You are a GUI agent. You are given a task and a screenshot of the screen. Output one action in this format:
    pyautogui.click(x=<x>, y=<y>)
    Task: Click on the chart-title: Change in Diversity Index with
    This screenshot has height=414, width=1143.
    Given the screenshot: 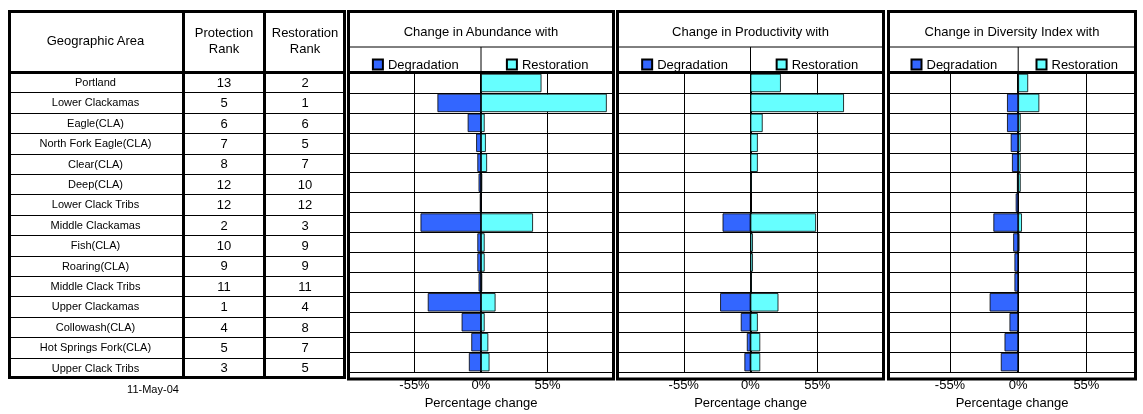 What is the action you would take?
    pyautogui.click(x=1012, y=31)
    